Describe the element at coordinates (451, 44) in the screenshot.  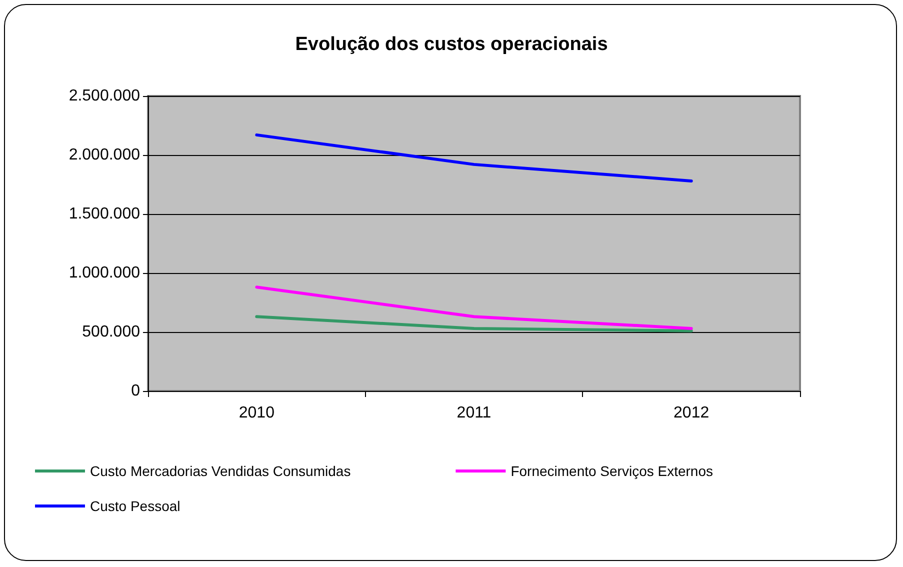
I see `chart-title: Evolução dos custos operacionais` at that location.